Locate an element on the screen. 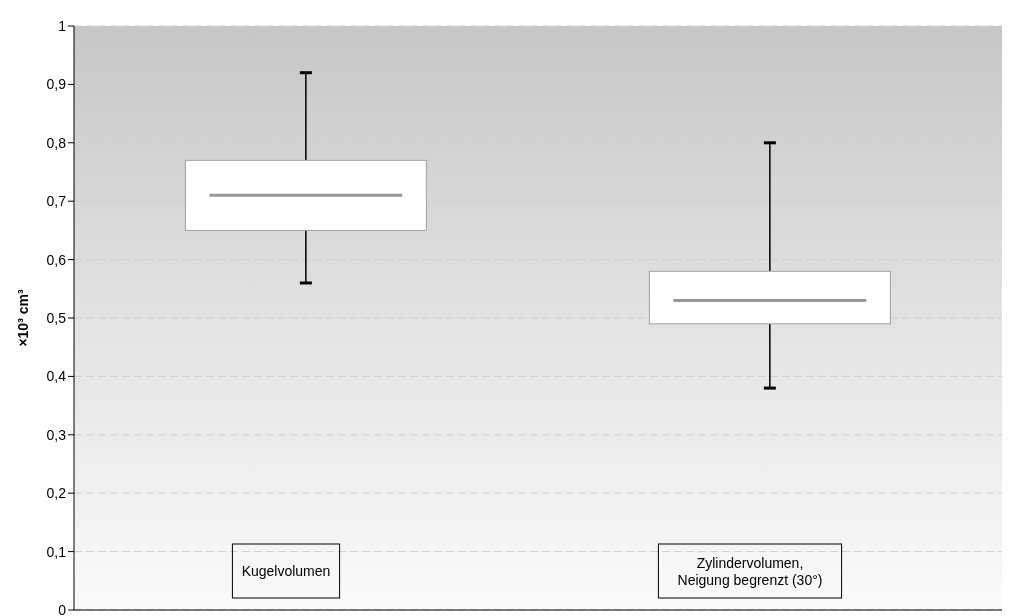 The image size is (1011, 616). label-frame: Zylindervolumen, Neigung begrenzt (30°) is located at coordinates (750, 571).